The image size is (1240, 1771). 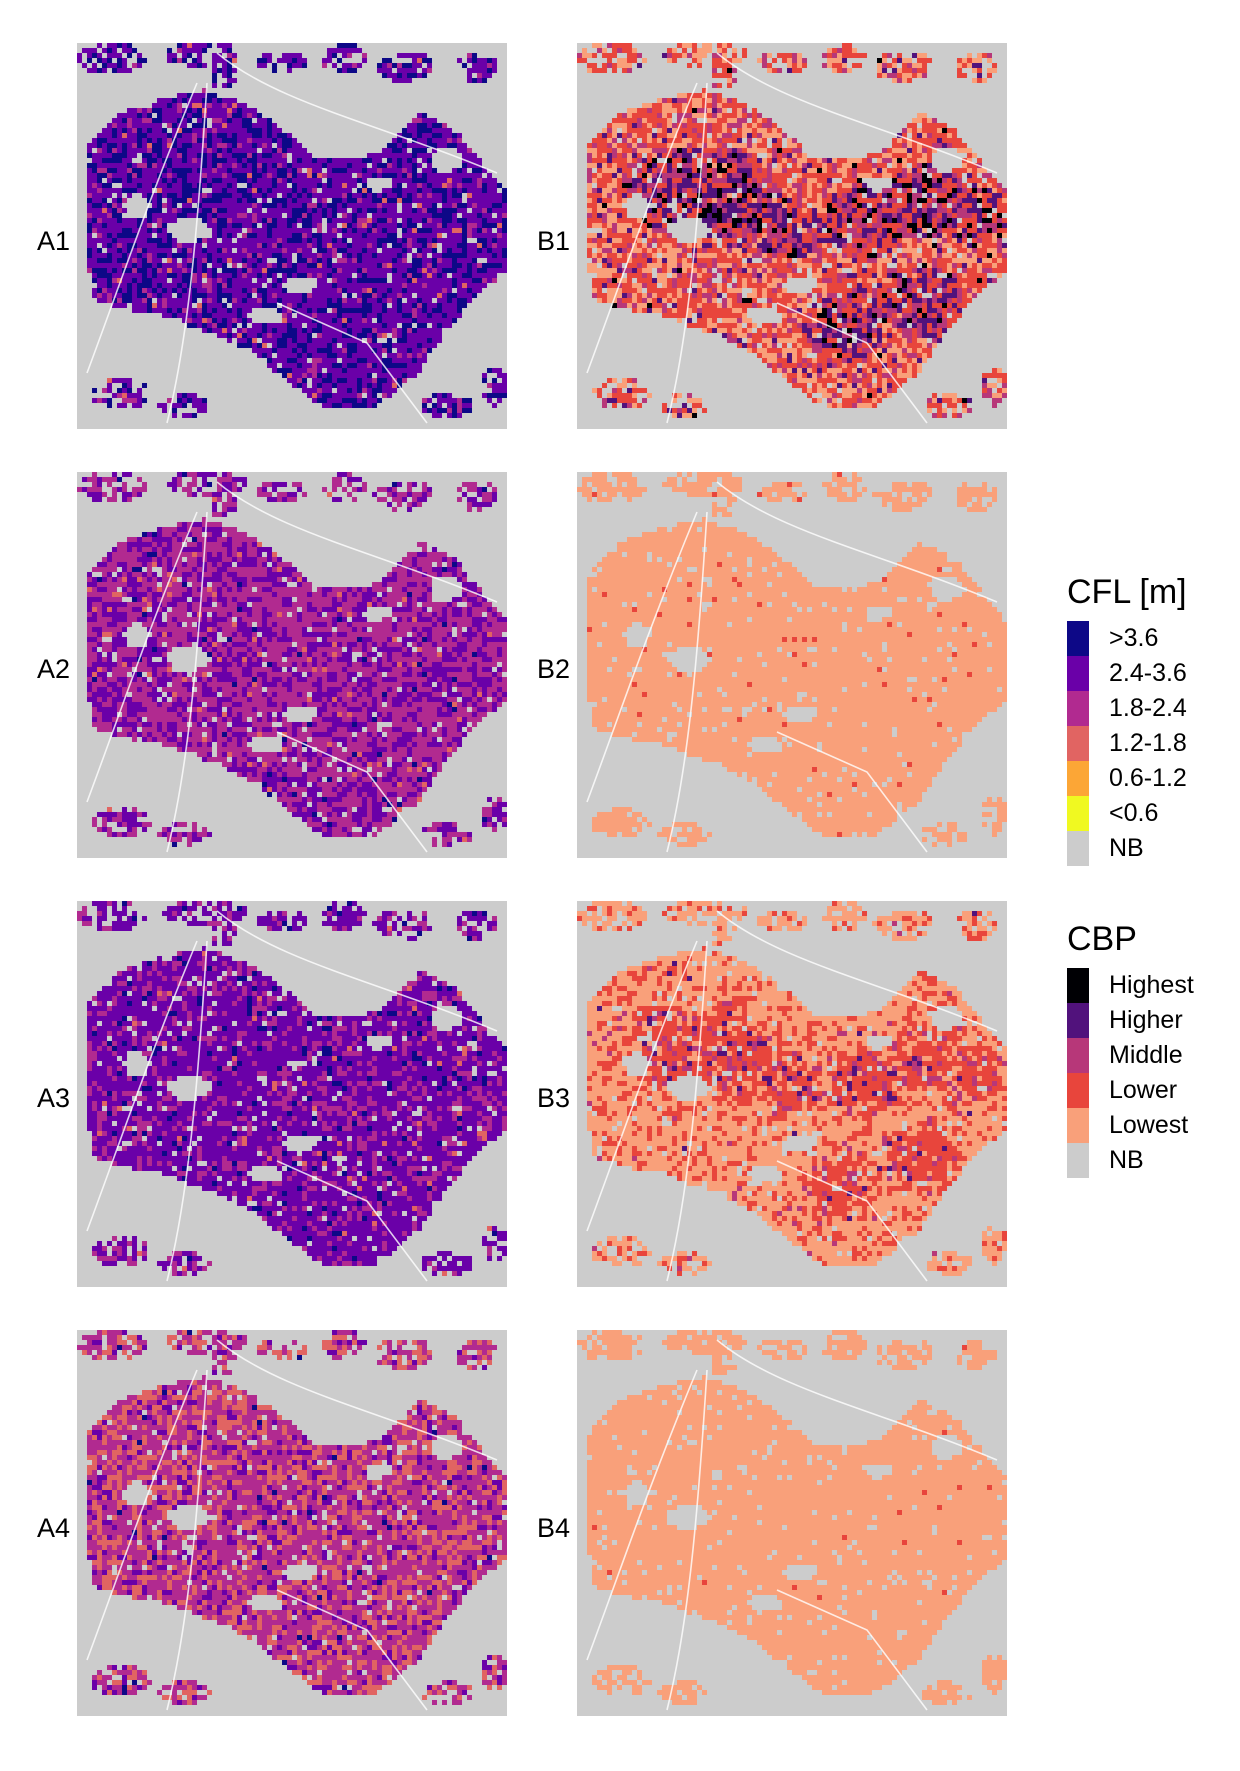 I want to click on legend-cbp-item: Lower, so click(x=1130, y=1090).